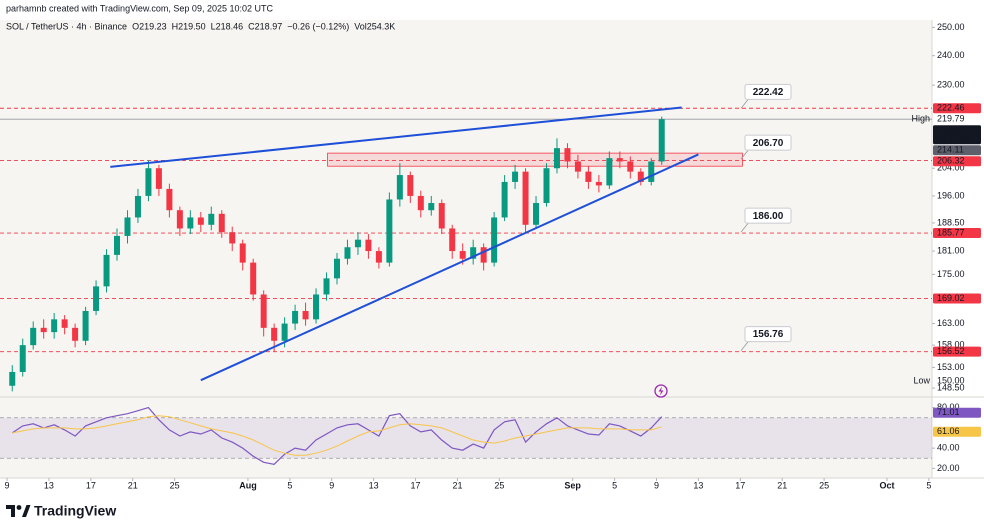 This screenshot has height=531, width=984. What do you see at coordinates (951, 232) in the screenshot?
I see `price-label: 185.77` at bounding box center [951, 232].